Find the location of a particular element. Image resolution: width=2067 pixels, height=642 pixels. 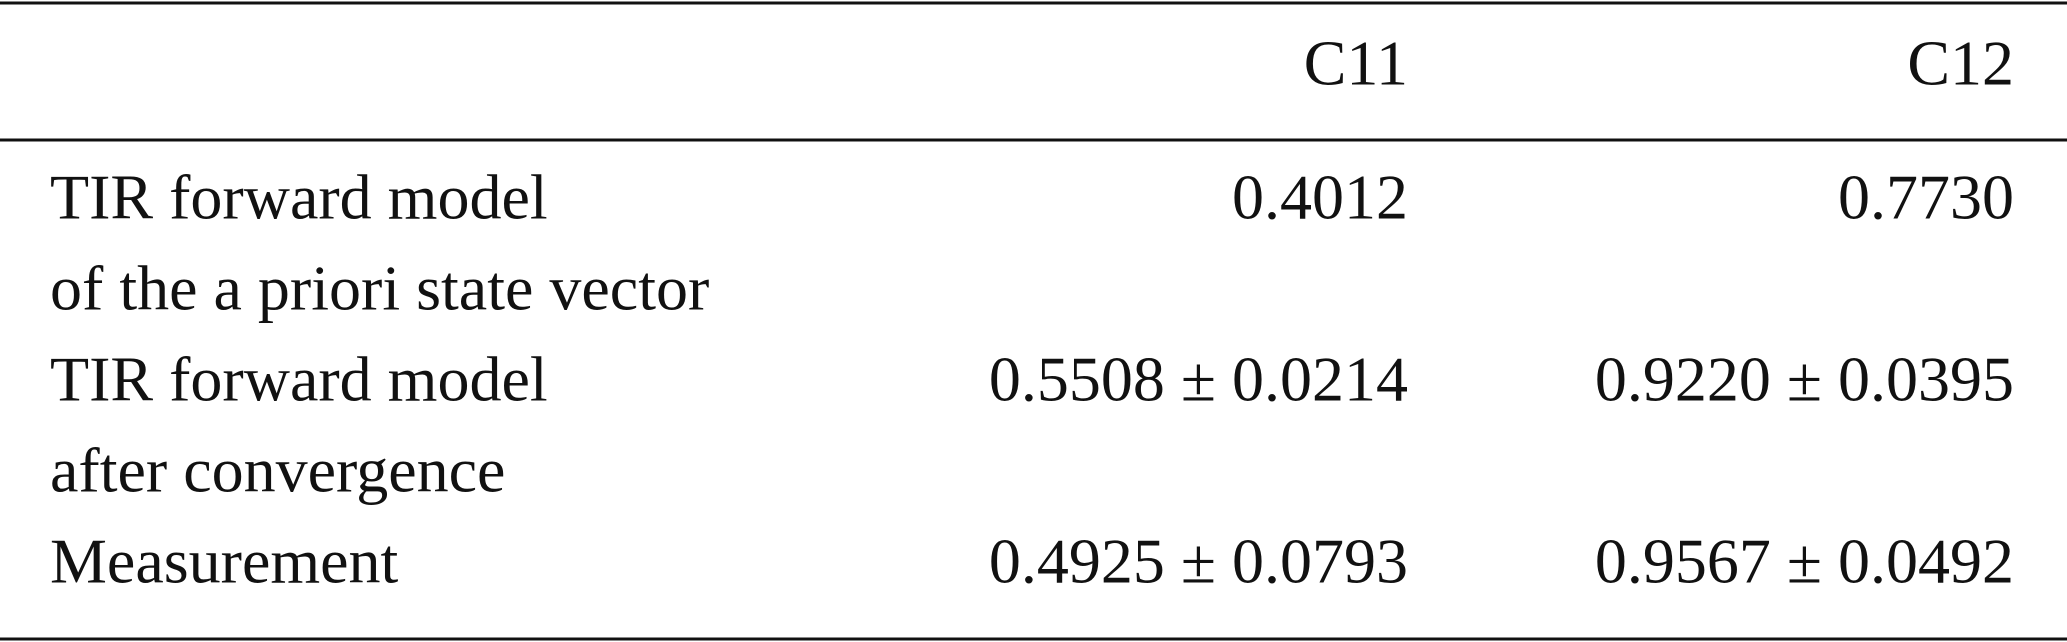

cell: 0.5508 ± 0.0214 is located at coordinates (1198, 379).